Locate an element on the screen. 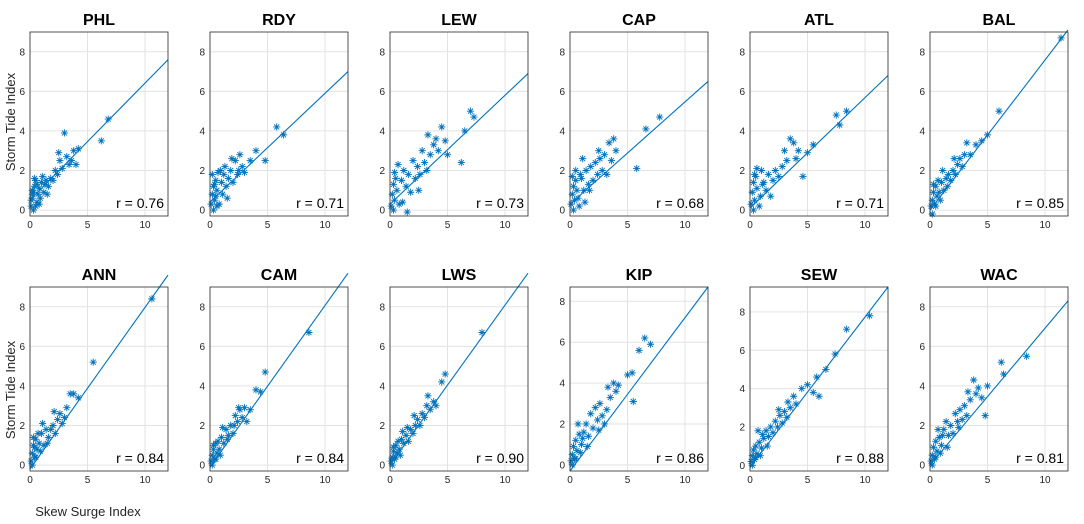 This screenshot has width=1084, height=524. subplot-title: WAC is located at coordinates (999, 275).